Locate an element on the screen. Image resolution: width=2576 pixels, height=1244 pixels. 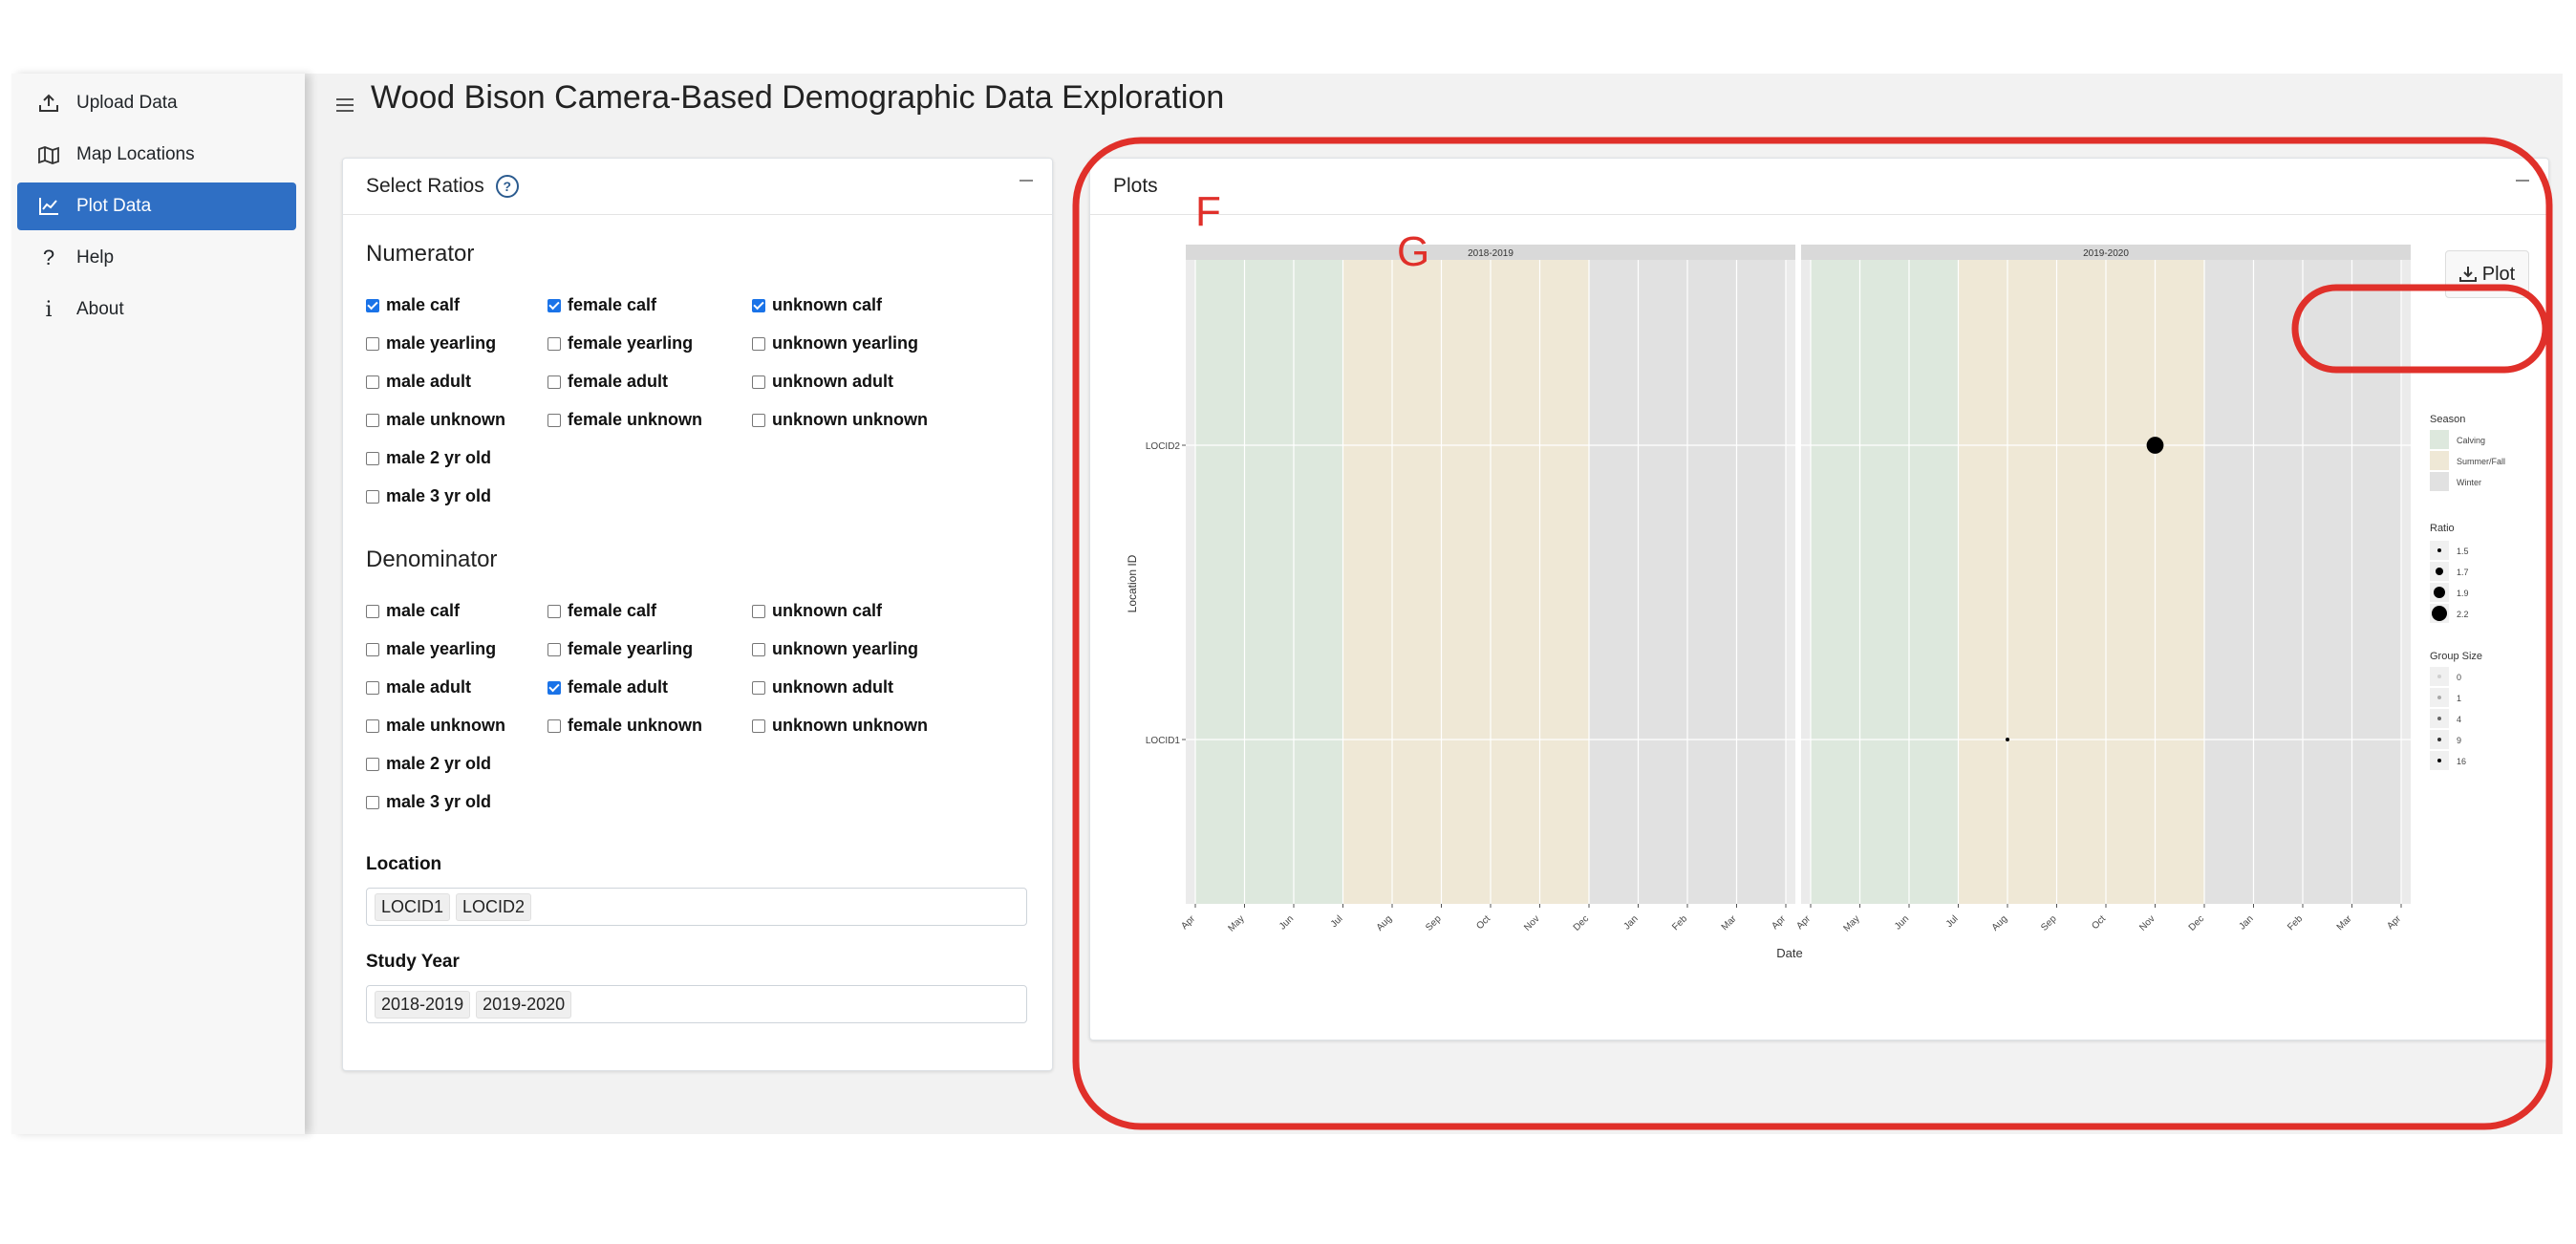
facet-strip is located at coordinates (1490, 252).